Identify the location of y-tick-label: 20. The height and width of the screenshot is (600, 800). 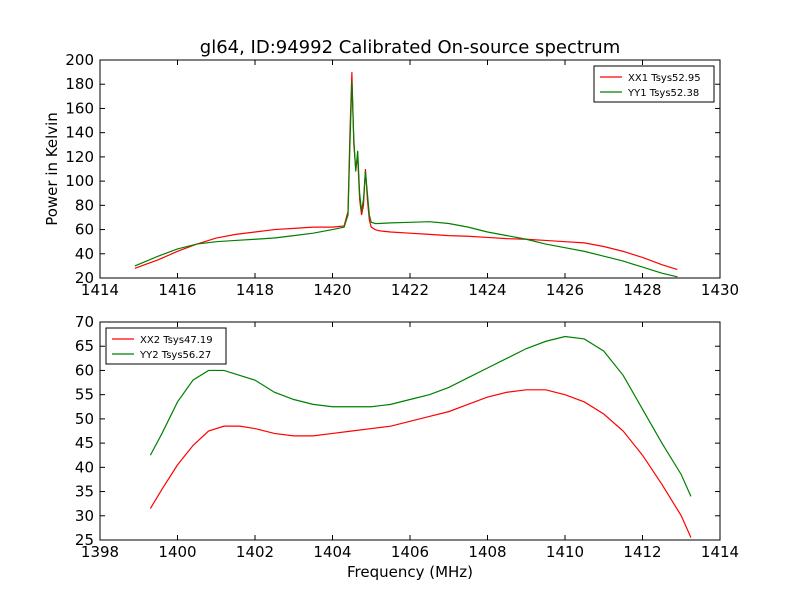
(84, 278).